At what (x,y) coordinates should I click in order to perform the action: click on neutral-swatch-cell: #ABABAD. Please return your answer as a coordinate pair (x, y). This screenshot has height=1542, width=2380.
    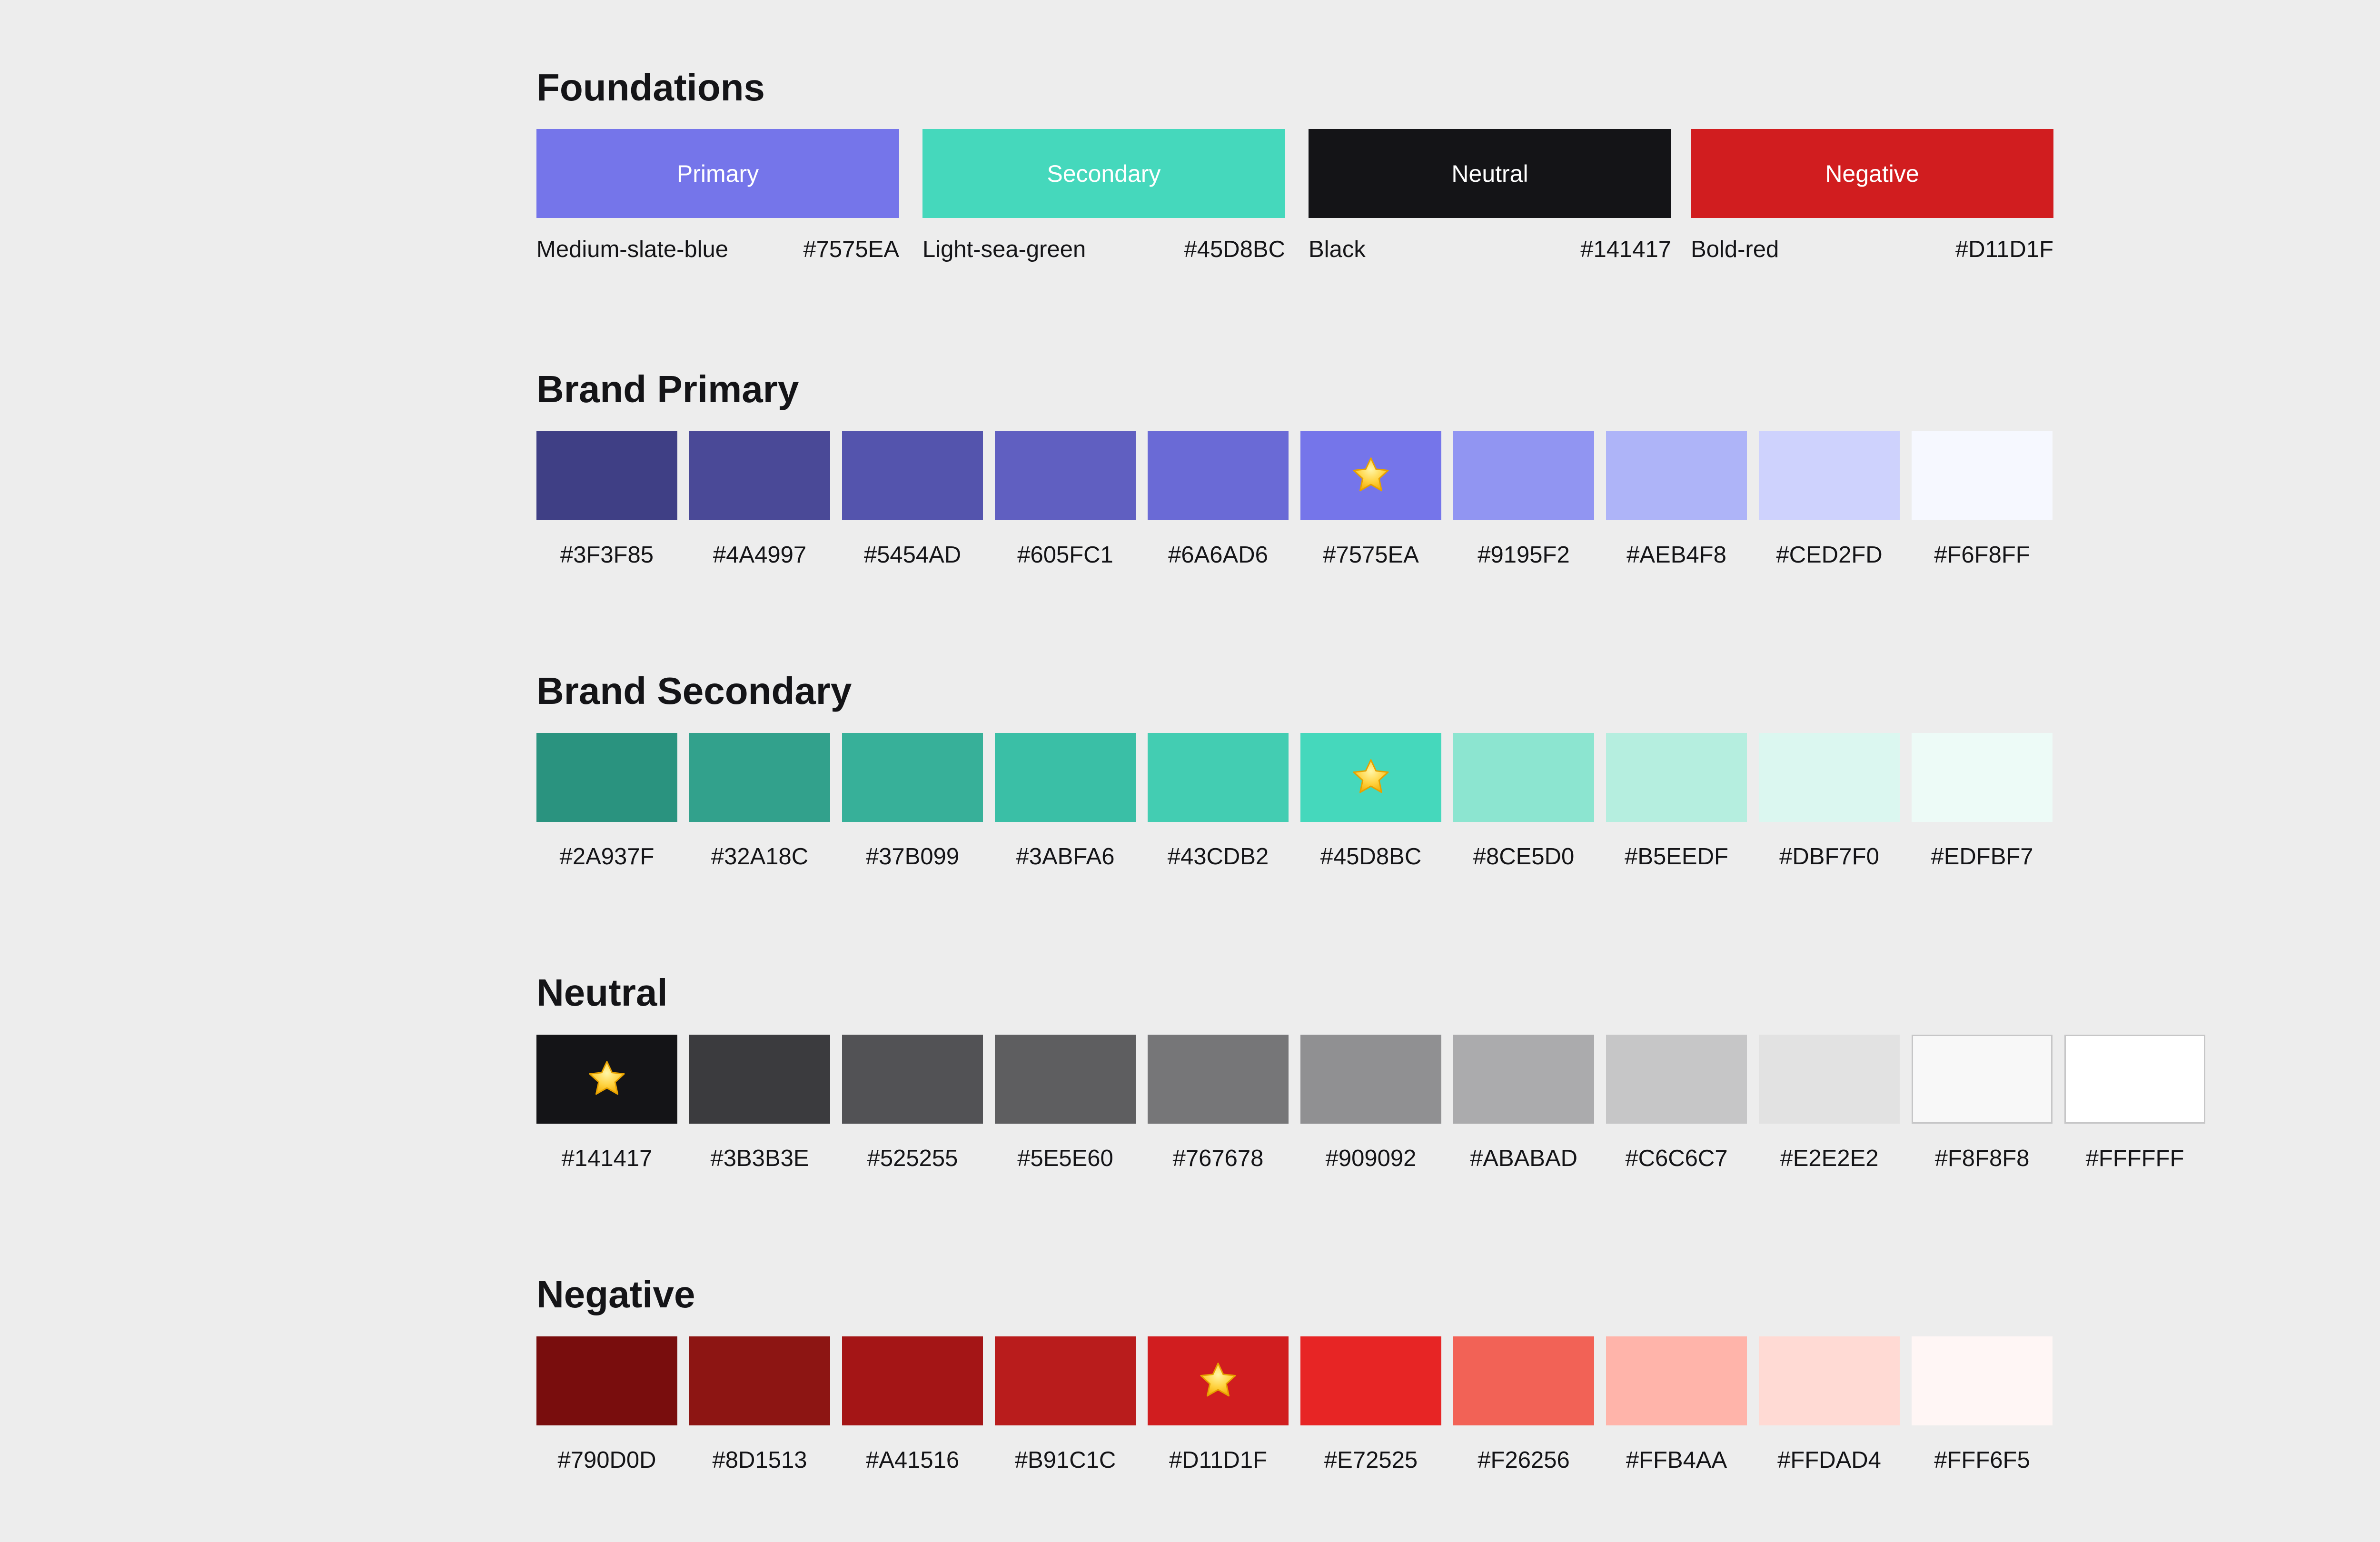
    Looking at the image, I should click on (1523, 1102).